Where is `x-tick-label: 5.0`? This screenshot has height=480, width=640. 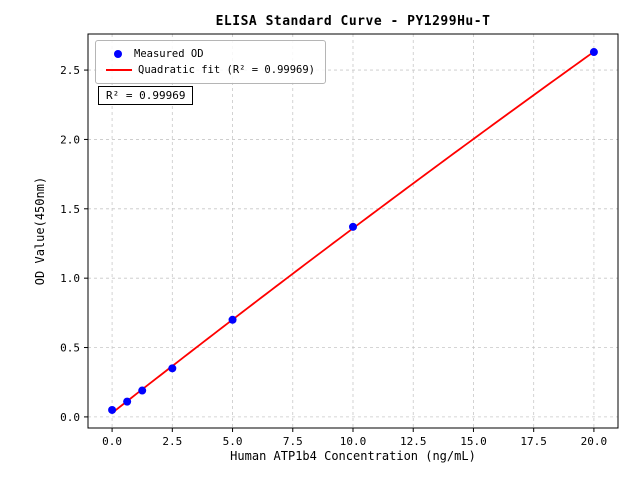 x-tick-label: 5.0 is located at coordinates (233, 441).